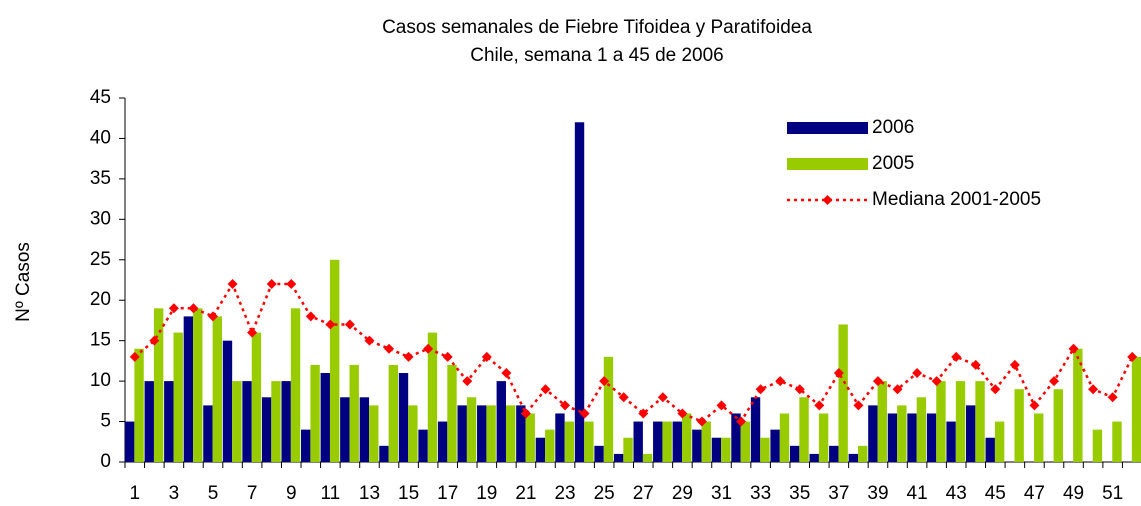 The height and width of the screenshot is (506, 1141). What do you see at coordinates (893, 127) in the screenshot?
I see `legend-label: 2006` at bounding box center [893, 127].